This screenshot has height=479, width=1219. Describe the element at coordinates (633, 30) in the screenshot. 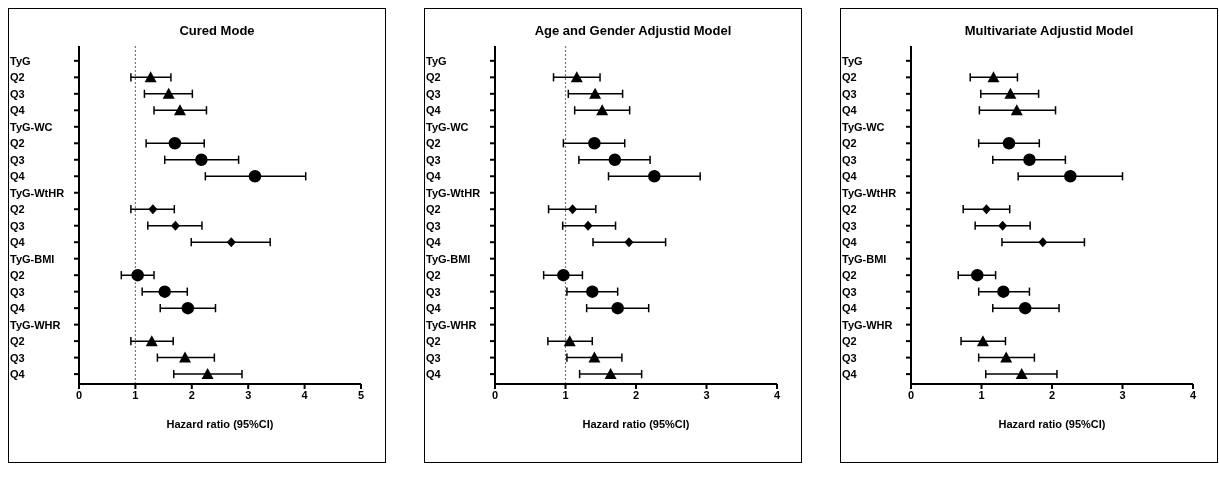

I see `chart-title: Age and Gender Adjustid Model` at that location.